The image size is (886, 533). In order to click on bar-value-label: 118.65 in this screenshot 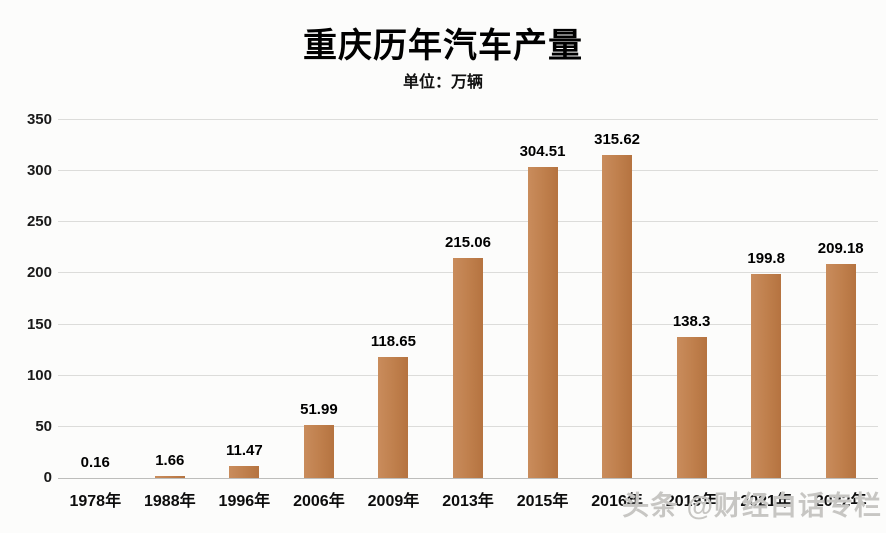, I will do `click(393, 341)`.